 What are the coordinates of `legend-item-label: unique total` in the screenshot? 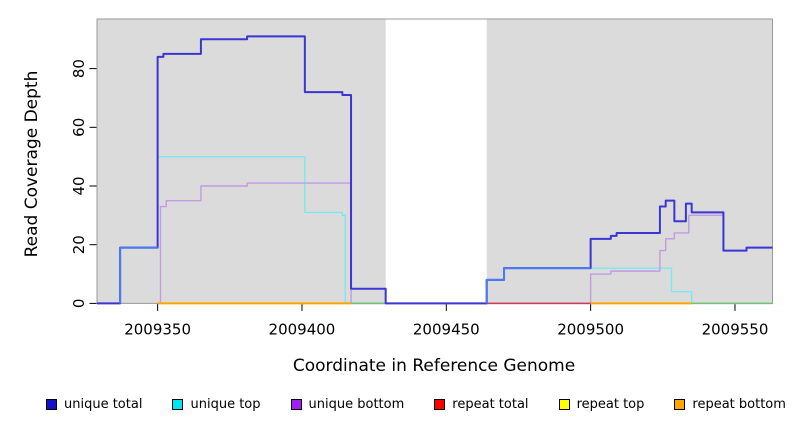 It's located at (103, 404).